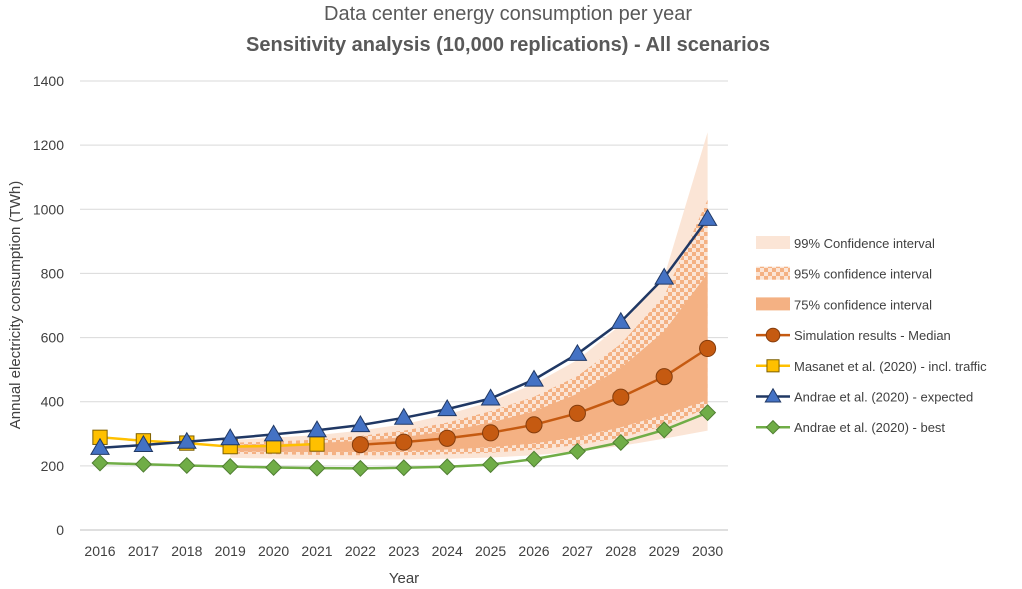 This screenshot has height=589, width=1022. What do you see at coordinates (186, 551) in the screenshot?
I see `x-tick-label: 2018` at bounding box center [186, 551].